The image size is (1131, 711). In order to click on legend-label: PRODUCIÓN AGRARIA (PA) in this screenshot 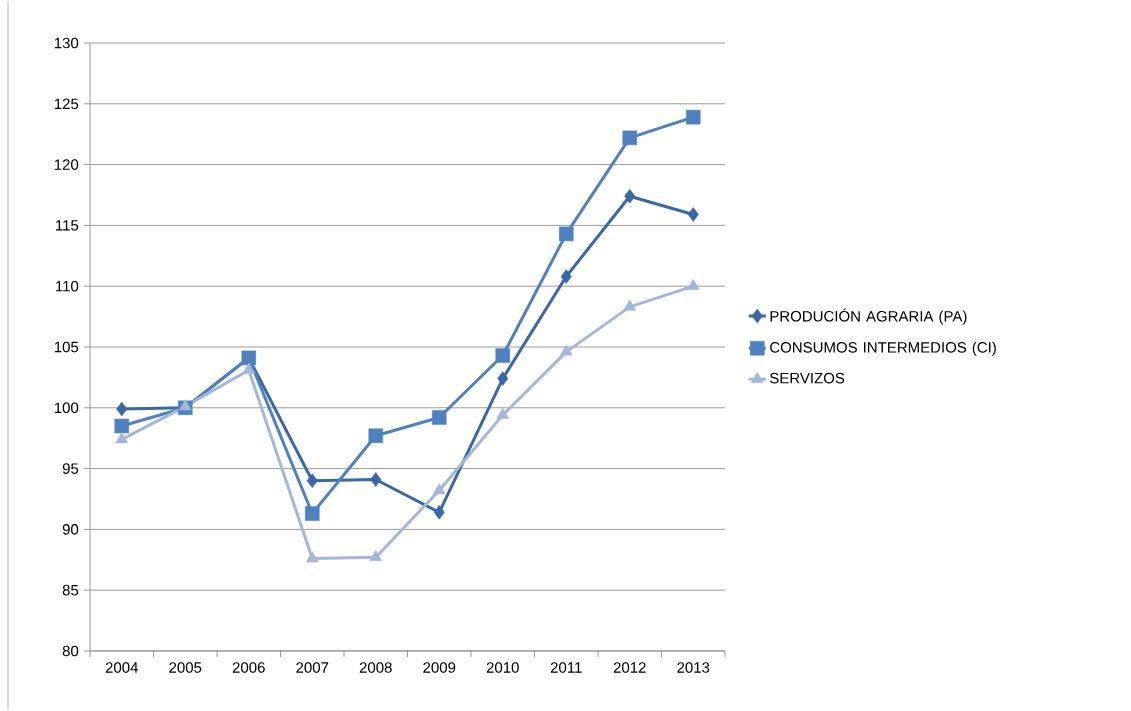, I will do `click(868, 316)`.